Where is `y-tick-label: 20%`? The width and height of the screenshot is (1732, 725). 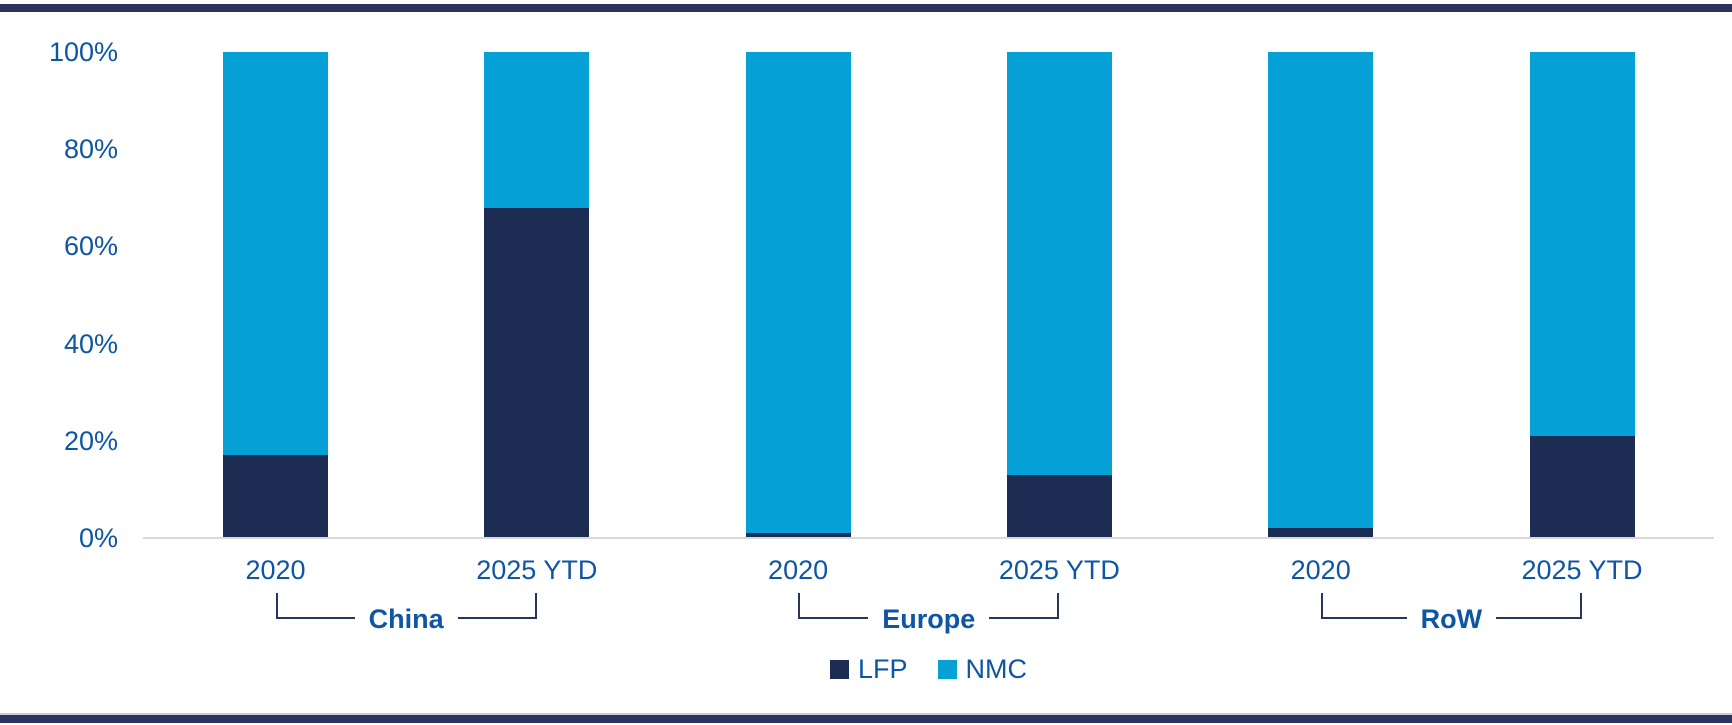 y-tick-label: 20% is located at coordinates (90, 440).